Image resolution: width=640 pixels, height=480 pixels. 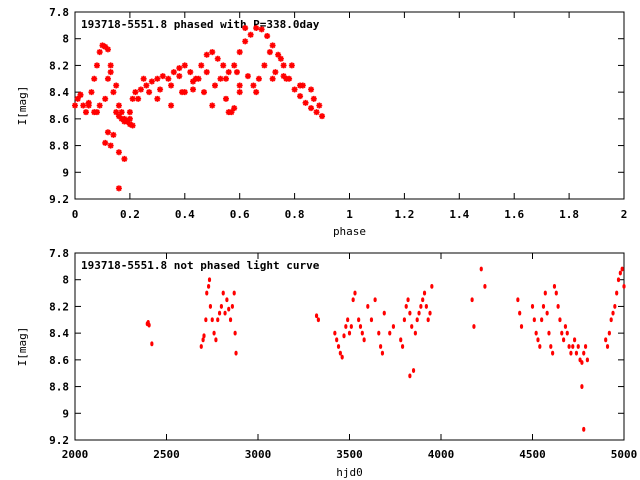 I want to click on x-tick-label: 3500, so click(x=349, y=454).